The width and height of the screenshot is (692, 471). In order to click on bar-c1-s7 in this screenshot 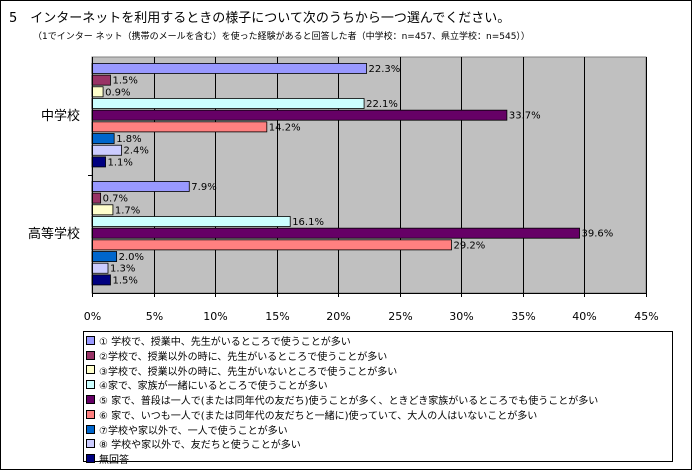, I will do `click(100, 268)`.